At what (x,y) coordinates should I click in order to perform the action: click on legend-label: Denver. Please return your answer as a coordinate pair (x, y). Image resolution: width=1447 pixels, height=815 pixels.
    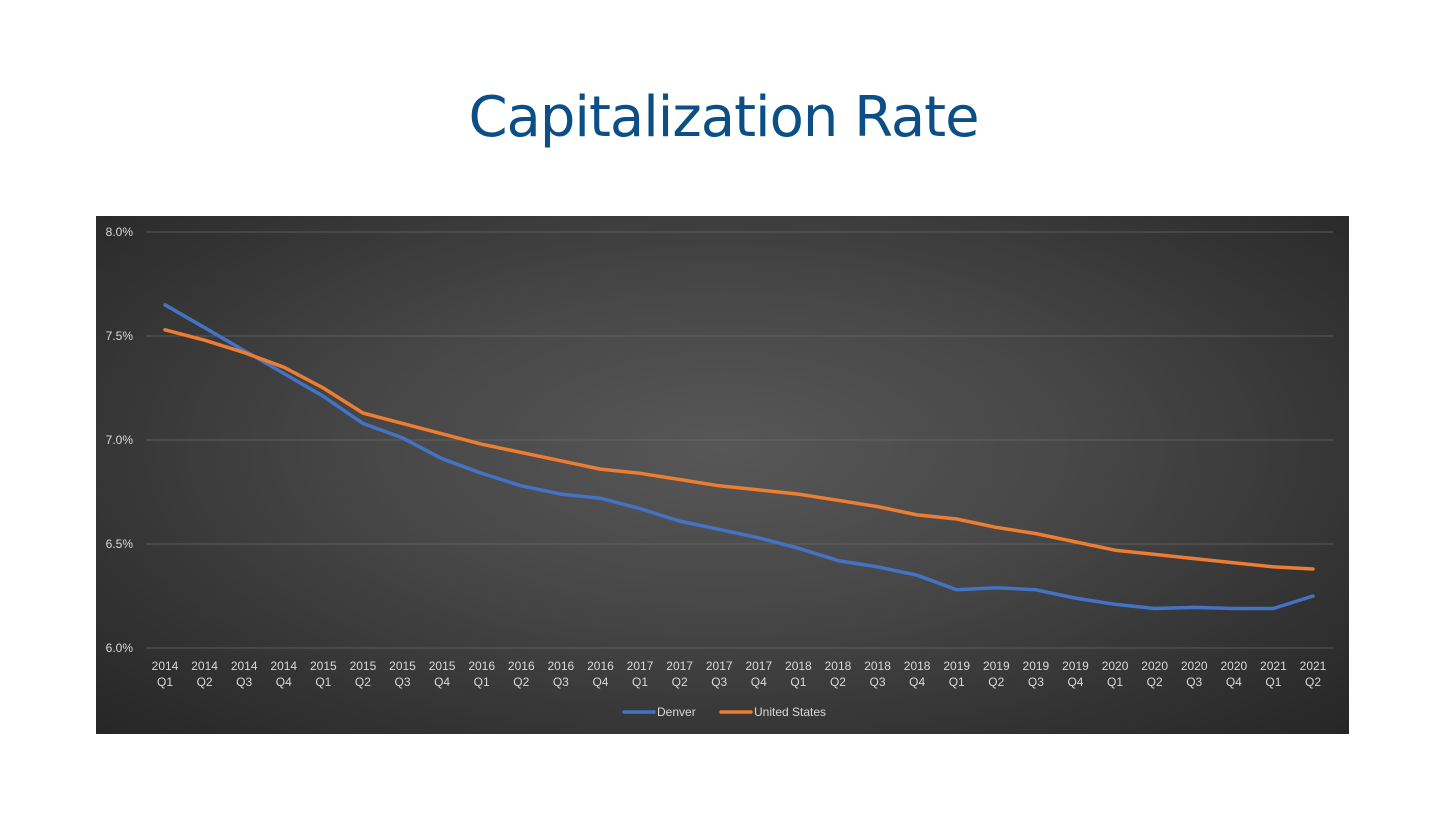
    Looking at the image, I should click on (676, 712).